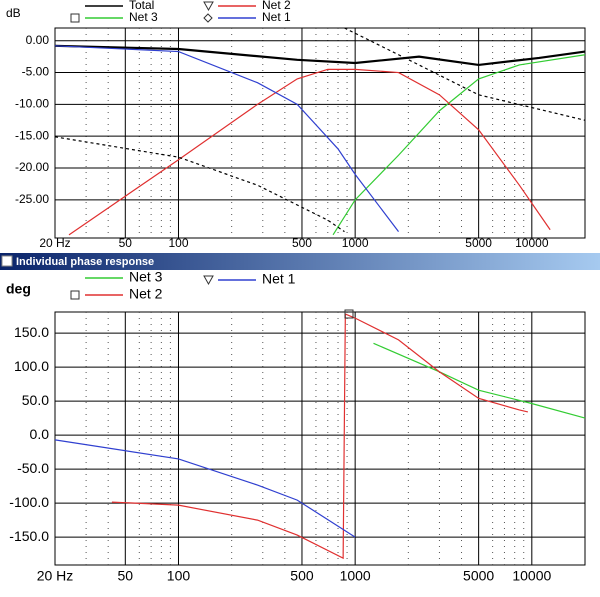 The width and height of the screenshot is (600, 597). Describe the element at coordinates (349, 314) in the screenshot. I see `cursor-marker` at that location.